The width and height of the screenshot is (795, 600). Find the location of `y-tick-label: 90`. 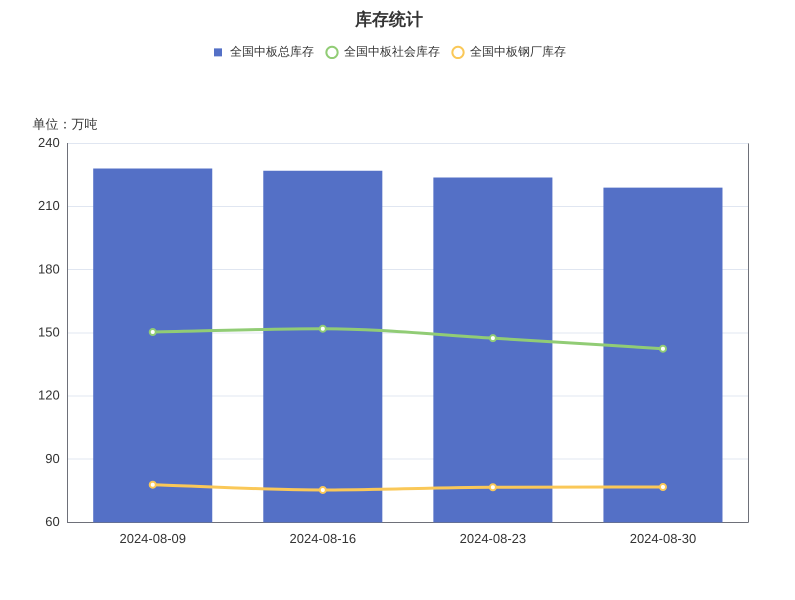

y-tick-label: 90 is located at coordinates (52, 458).